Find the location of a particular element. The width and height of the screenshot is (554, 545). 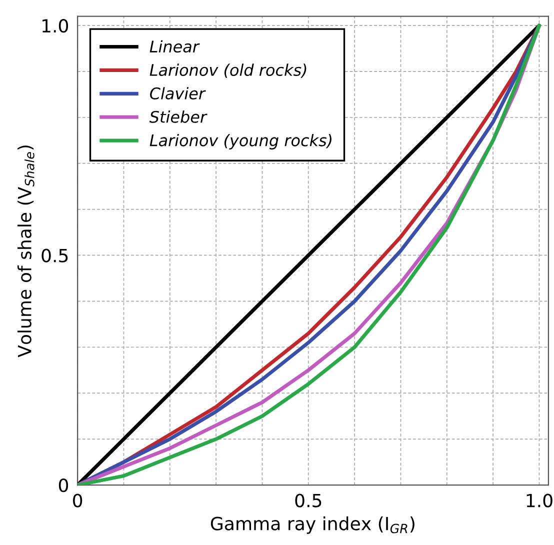

y-axis-title: Volume of shale (V$_{Shale}$) is located at coordinates (25, 252).